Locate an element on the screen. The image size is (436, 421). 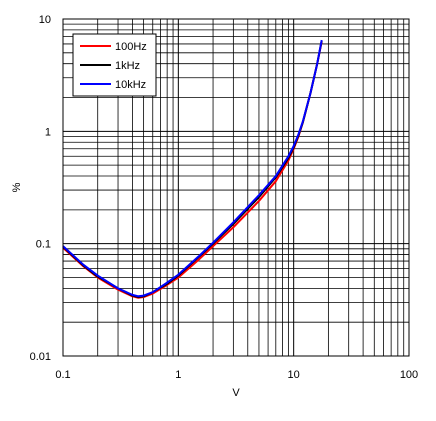
x-axis-label: V is located at coordinates (236, 393).